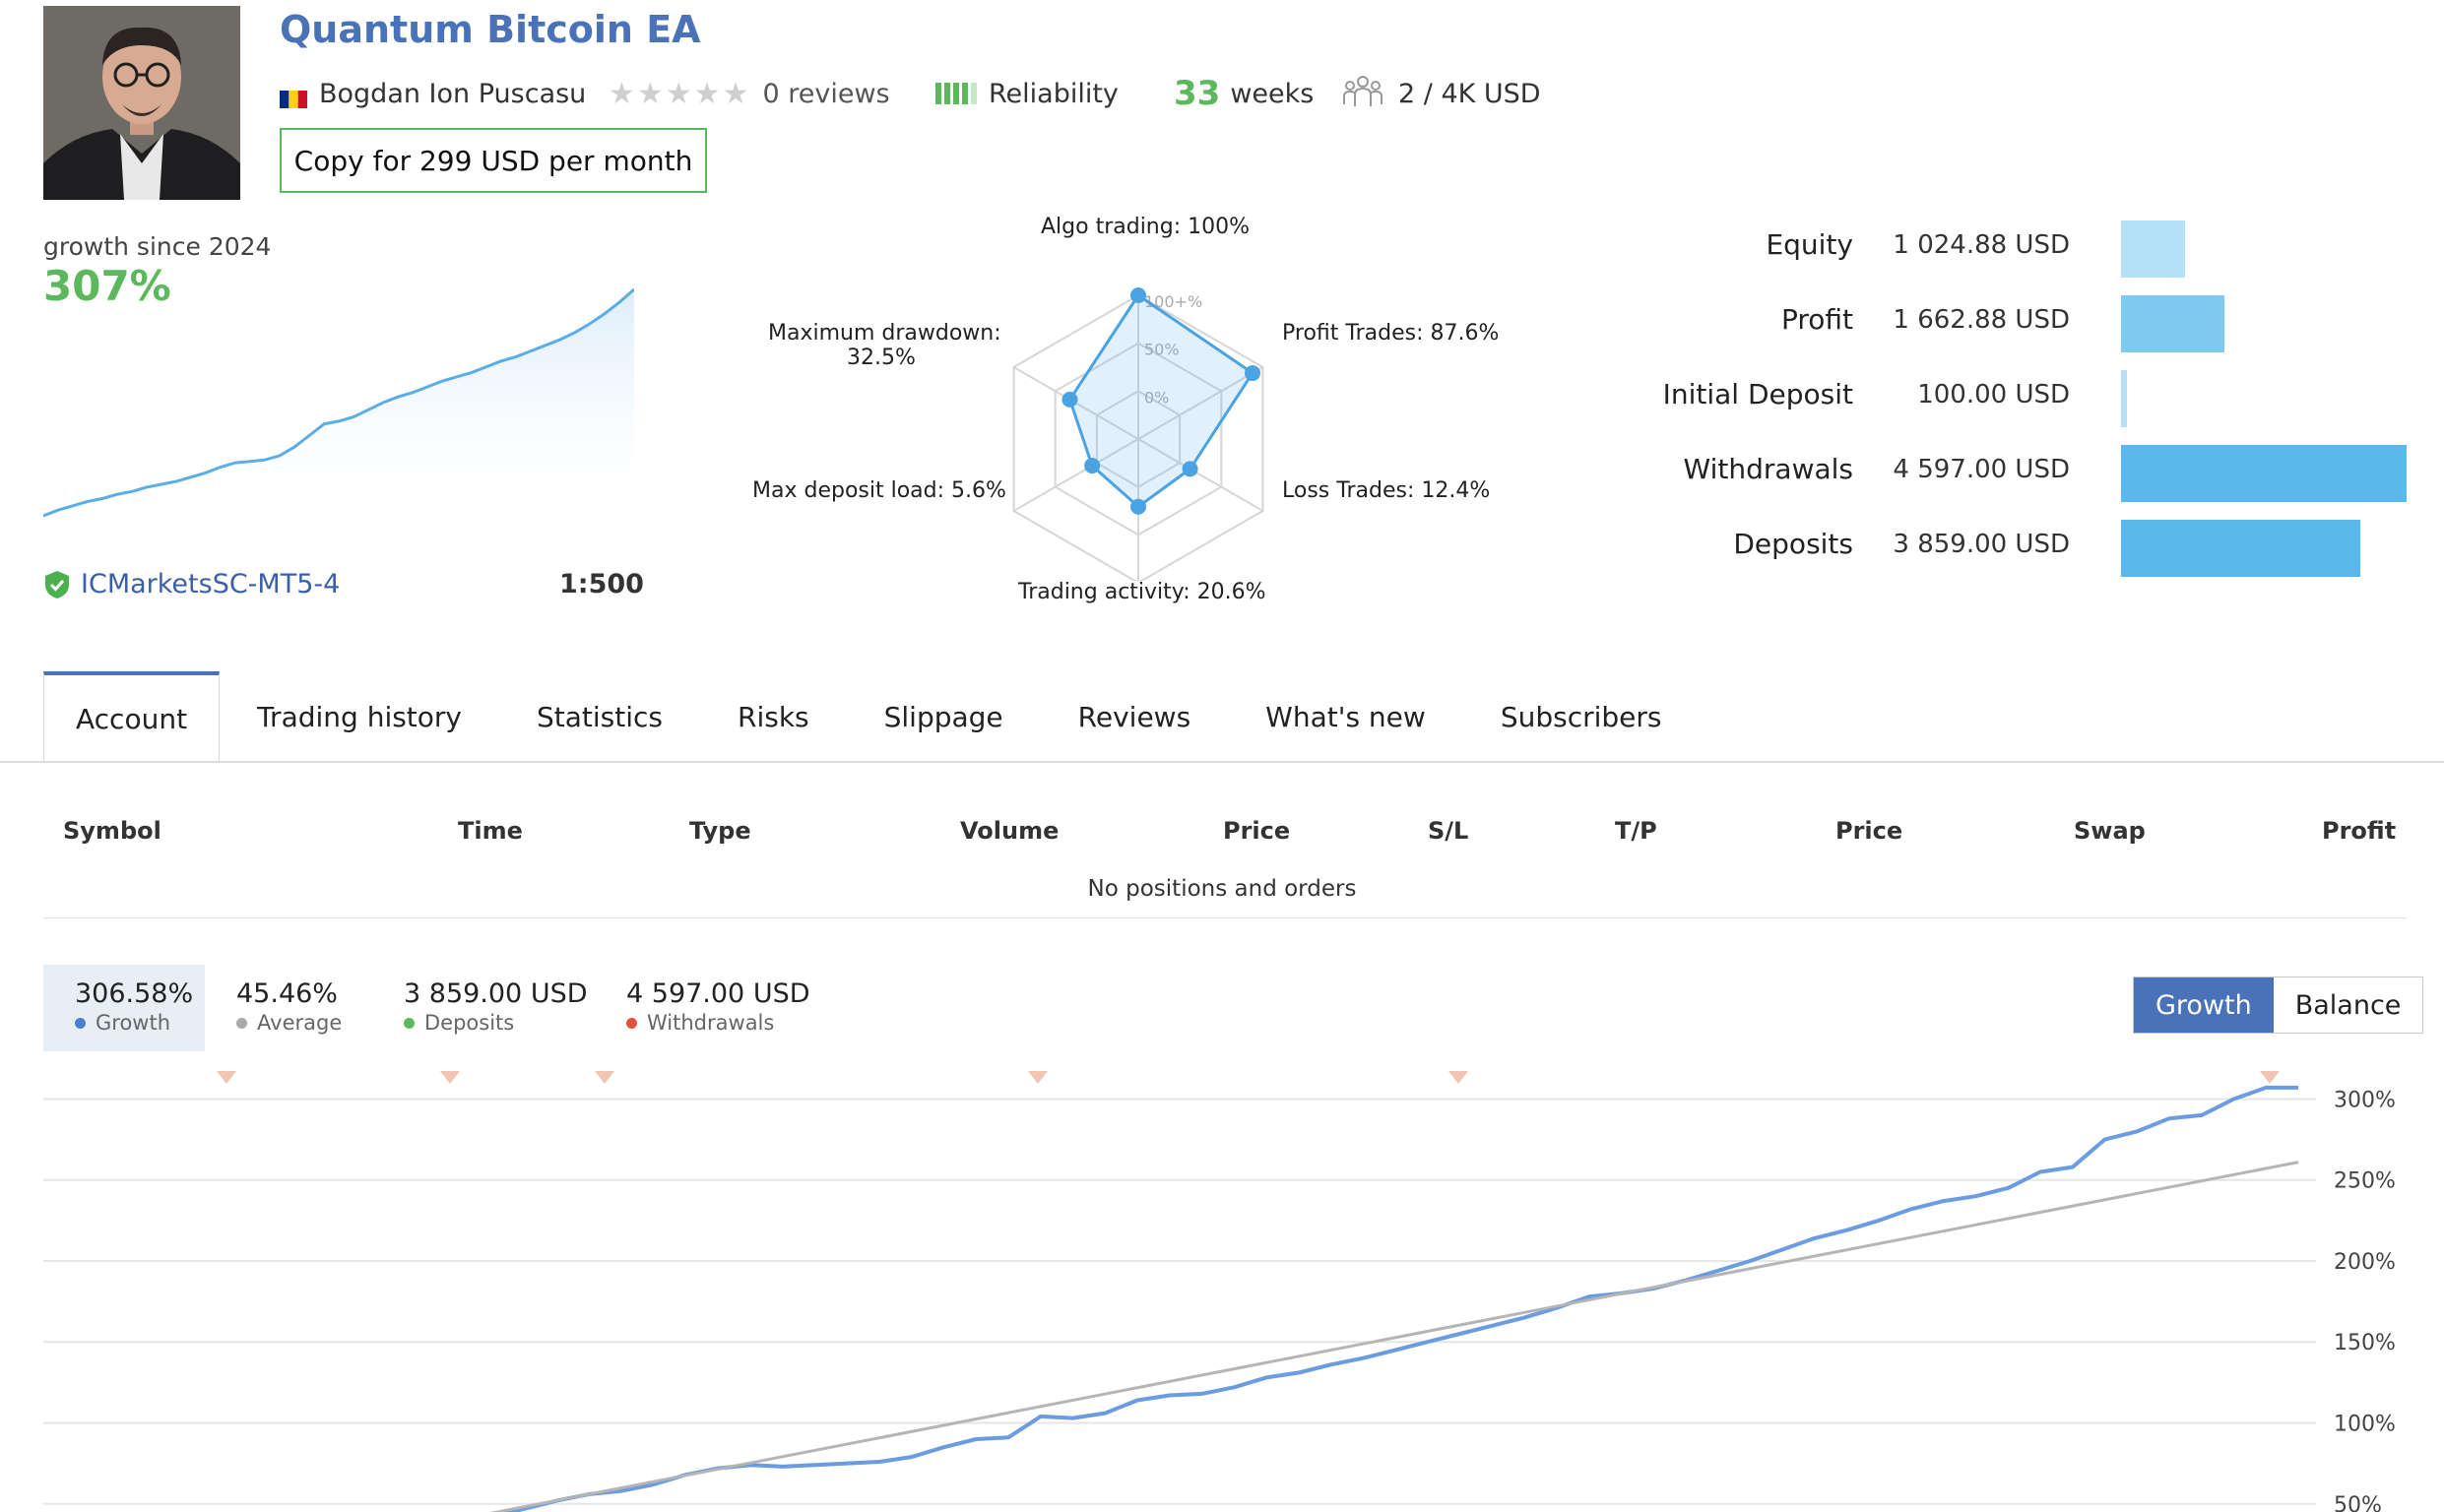  What do you see at coordinates (1054, 93) in the screenshot?
I see `reliability-label: Reliability` at bounding box center [1054, 93].